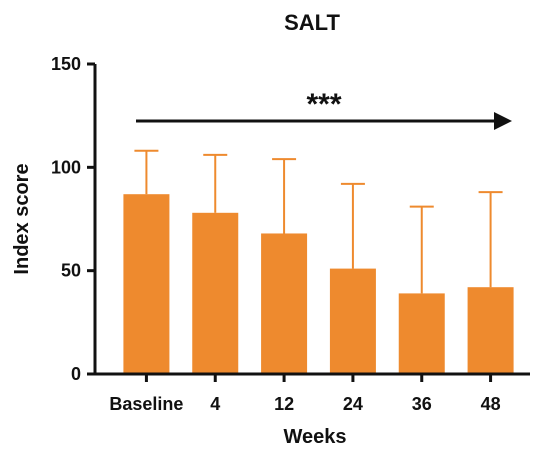  I want to click on y-tick-label: 50, so click(71, 271).